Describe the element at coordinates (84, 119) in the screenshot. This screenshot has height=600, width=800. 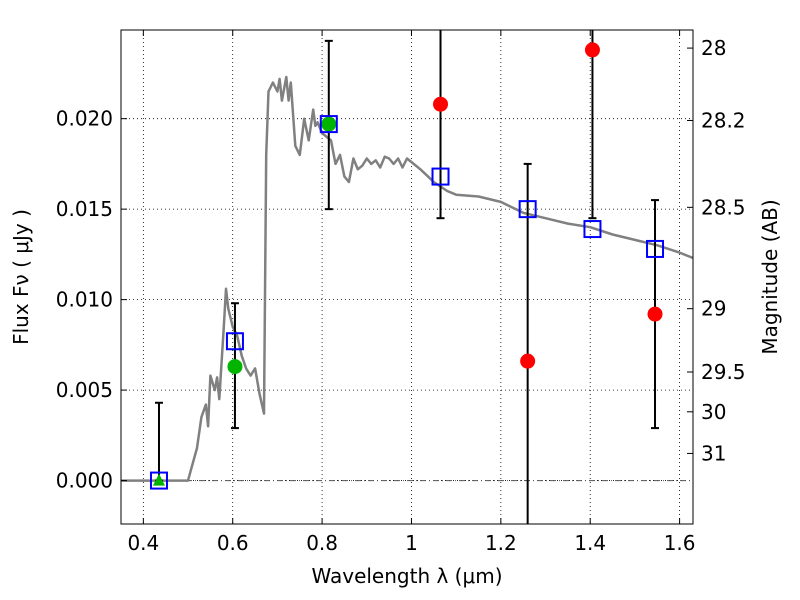
I see `y-tick-label: 0.020` at that location.